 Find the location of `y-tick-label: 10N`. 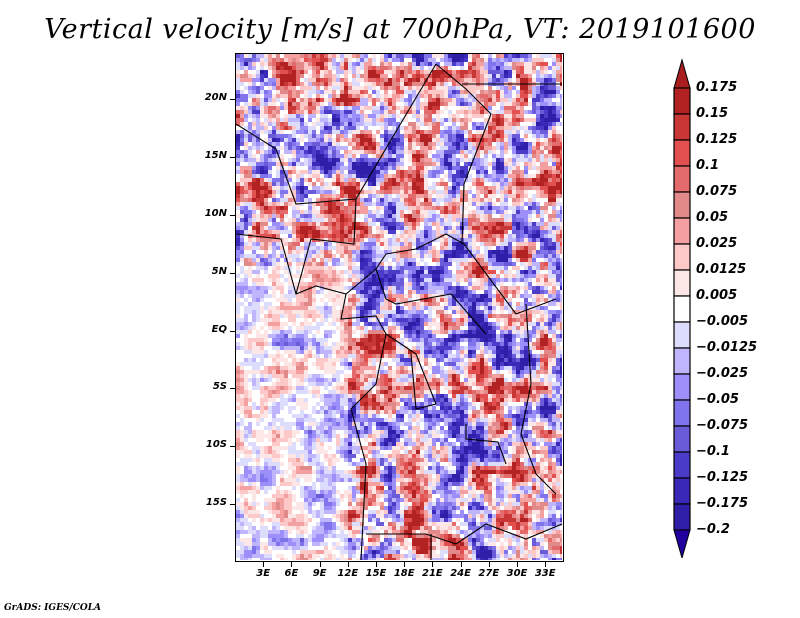

y-tick-label: 10N is located at coordinates (215, 213).